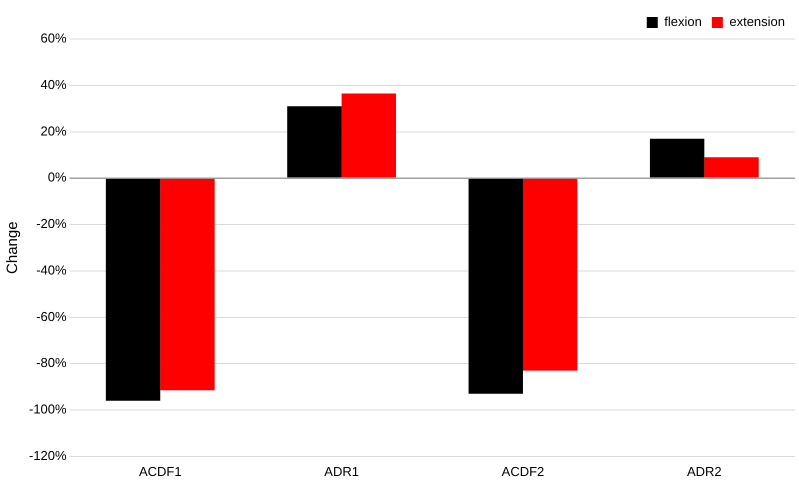 Image resolution: width=799 pixels, height=488 pixels. I want to click on y-tick-label: -60%, so click(52, 316).